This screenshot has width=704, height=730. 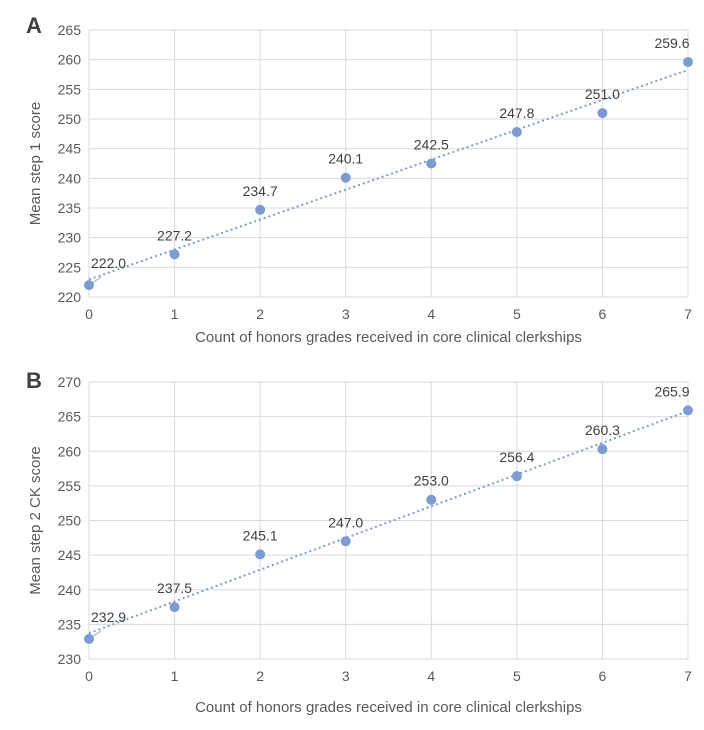 What do you see at coordinates (431, 145) in the screenshot?
I see `data-label: 242.5` at bounding box center [431, 145].